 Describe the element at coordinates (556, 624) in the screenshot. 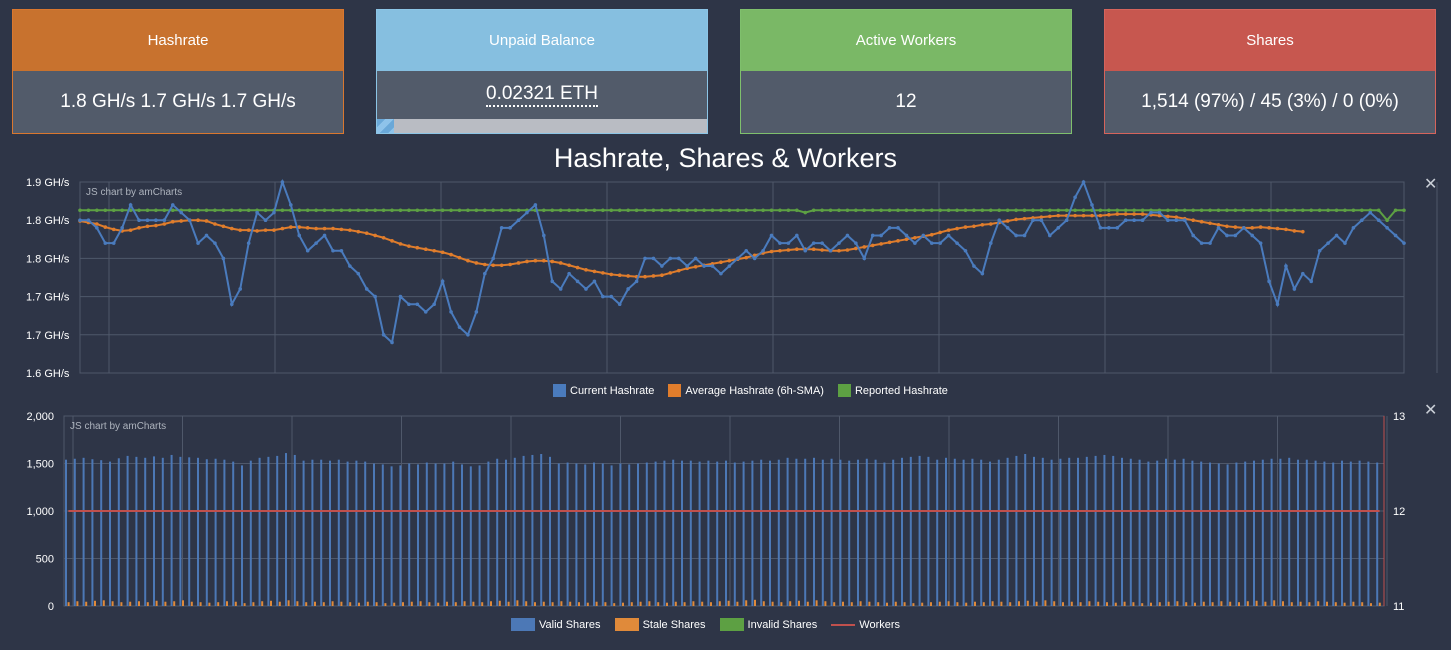

I see `legend-item-valid-shares: Valid Shares` at that location.